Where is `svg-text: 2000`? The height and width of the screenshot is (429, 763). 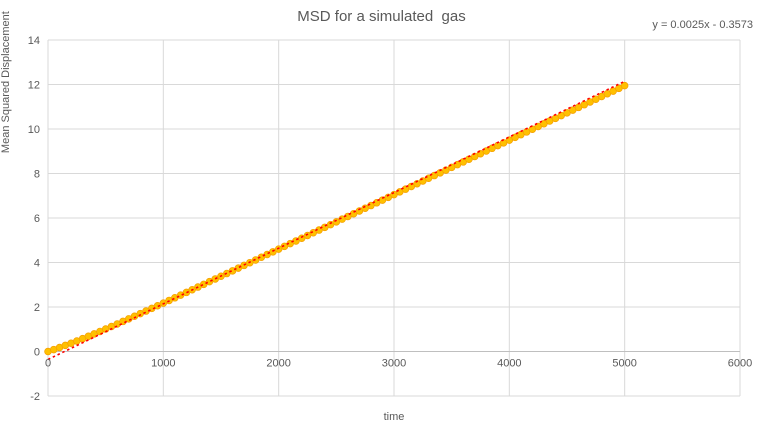 svg-text: 2000 is located at coordinates (278, 364).